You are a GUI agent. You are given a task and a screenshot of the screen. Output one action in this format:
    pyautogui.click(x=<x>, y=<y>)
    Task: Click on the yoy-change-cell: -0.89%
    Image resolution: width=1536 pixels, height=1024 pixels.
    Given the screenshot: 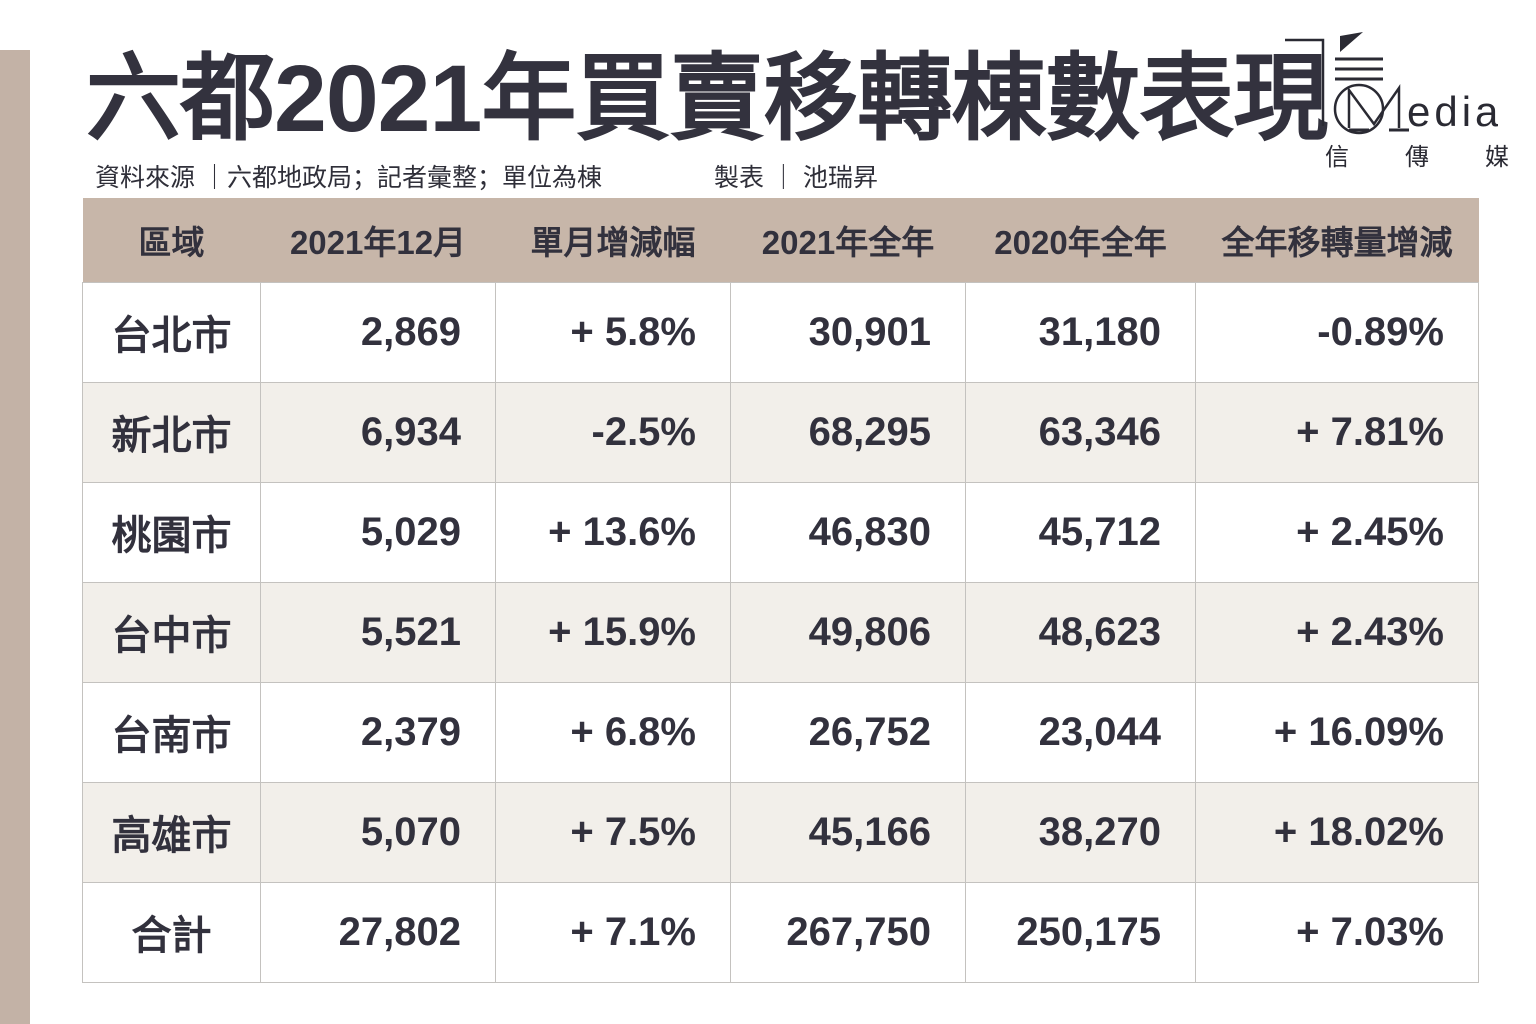 What is the action you would take?
    pyautogui.click(x=1337, y=332)
    